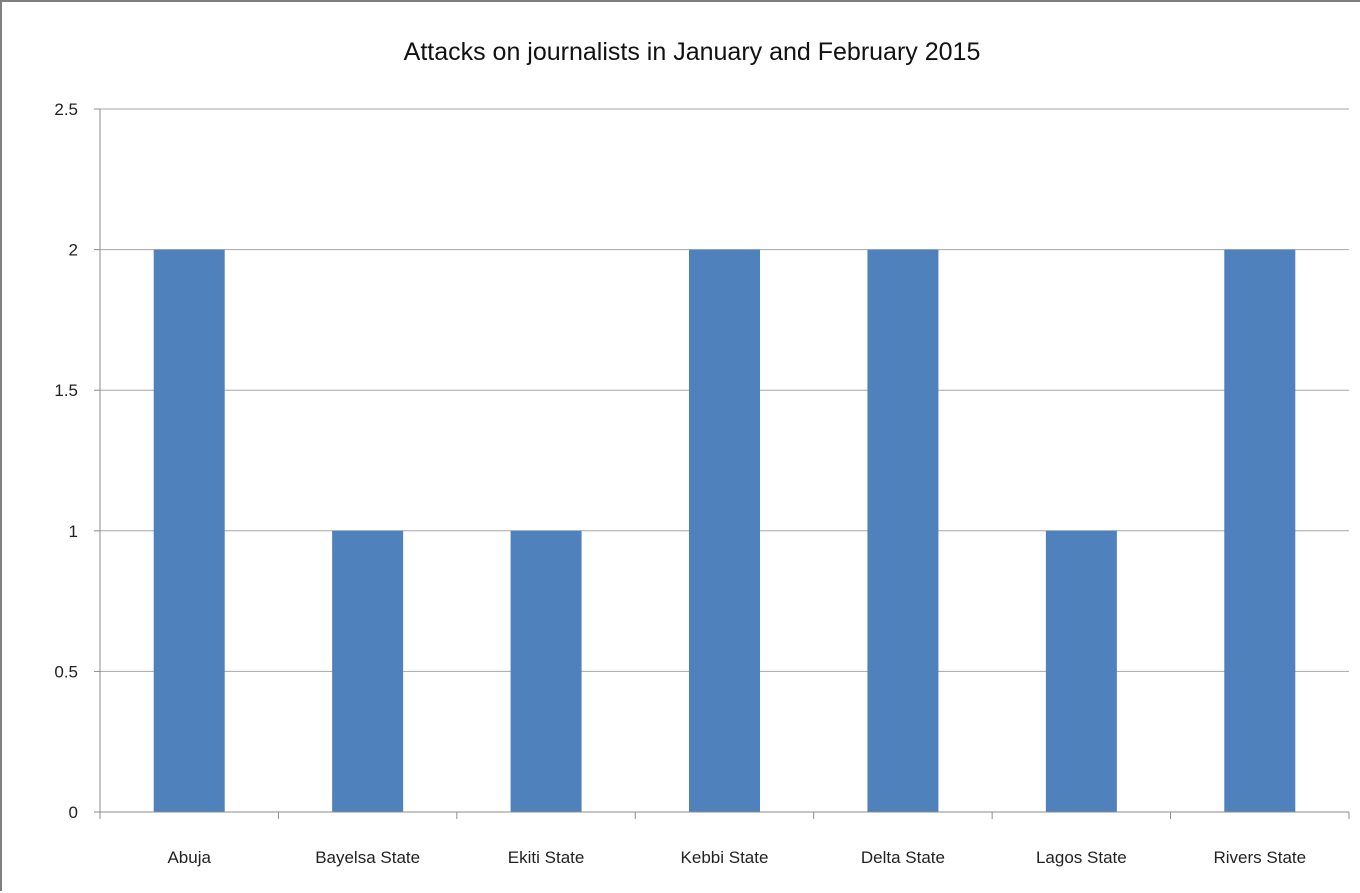 The image size is (1360, 893). What do you see at coordinates (1259, 857) in the screenshot?
I see `x-tick-label: Rivers State` at bounding box center [1259, 857].